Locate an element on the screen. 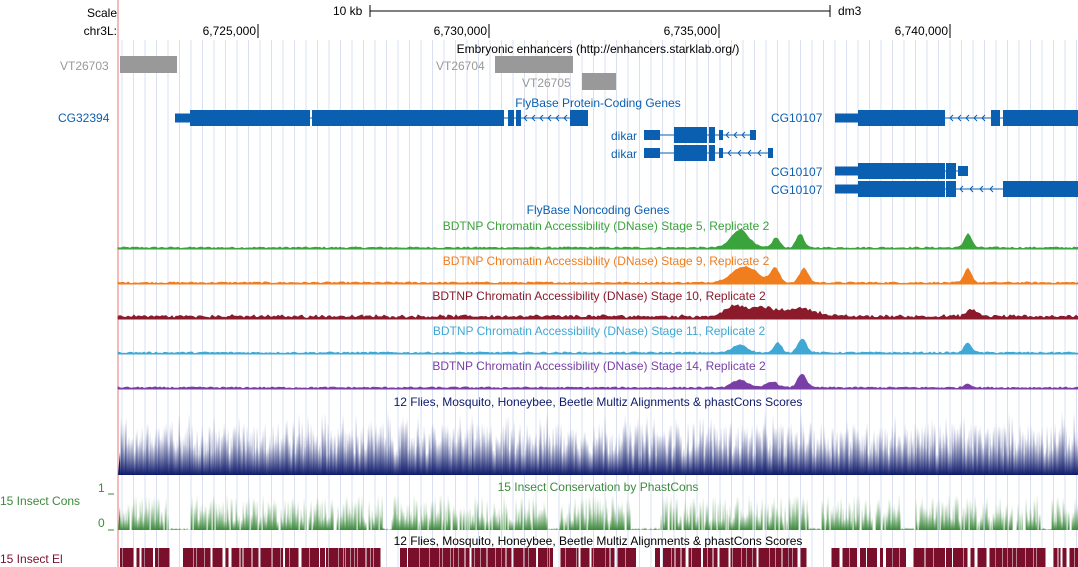 The width and height of the screenshot is (1078, 567). gene-cg10107-3-strand-arrow is located at coordinates (981, 189).